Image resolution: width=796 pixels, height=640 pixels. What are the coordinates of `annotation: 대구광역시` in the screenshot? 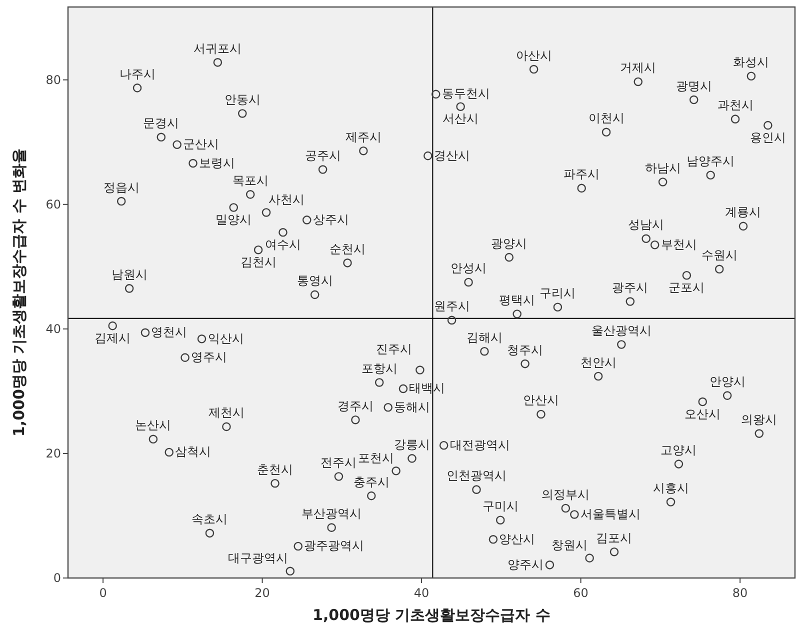 It's located at (258, 558).